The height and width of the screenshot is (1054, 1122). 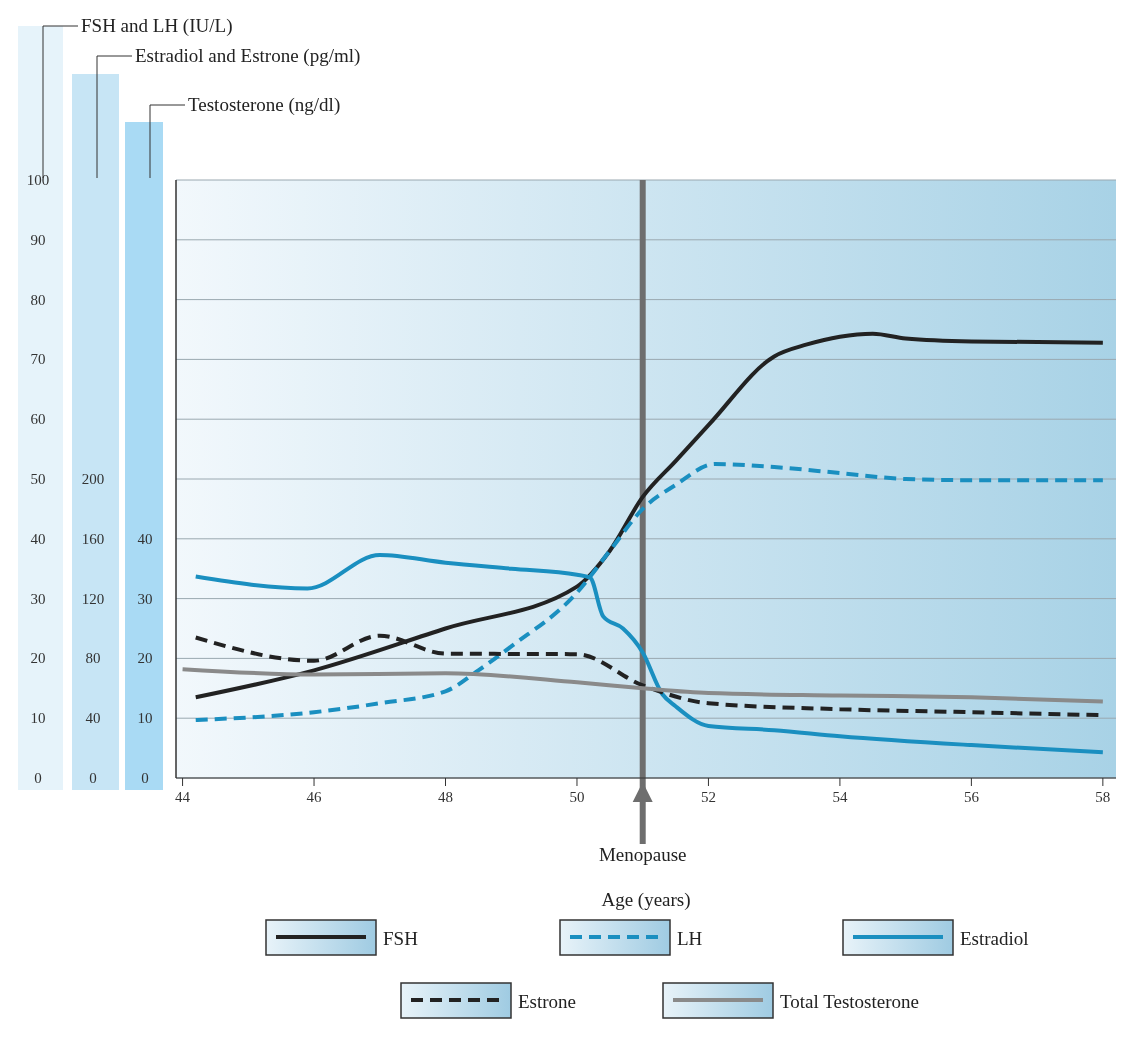 I want to click on line-series, so click(x=642, y=685).